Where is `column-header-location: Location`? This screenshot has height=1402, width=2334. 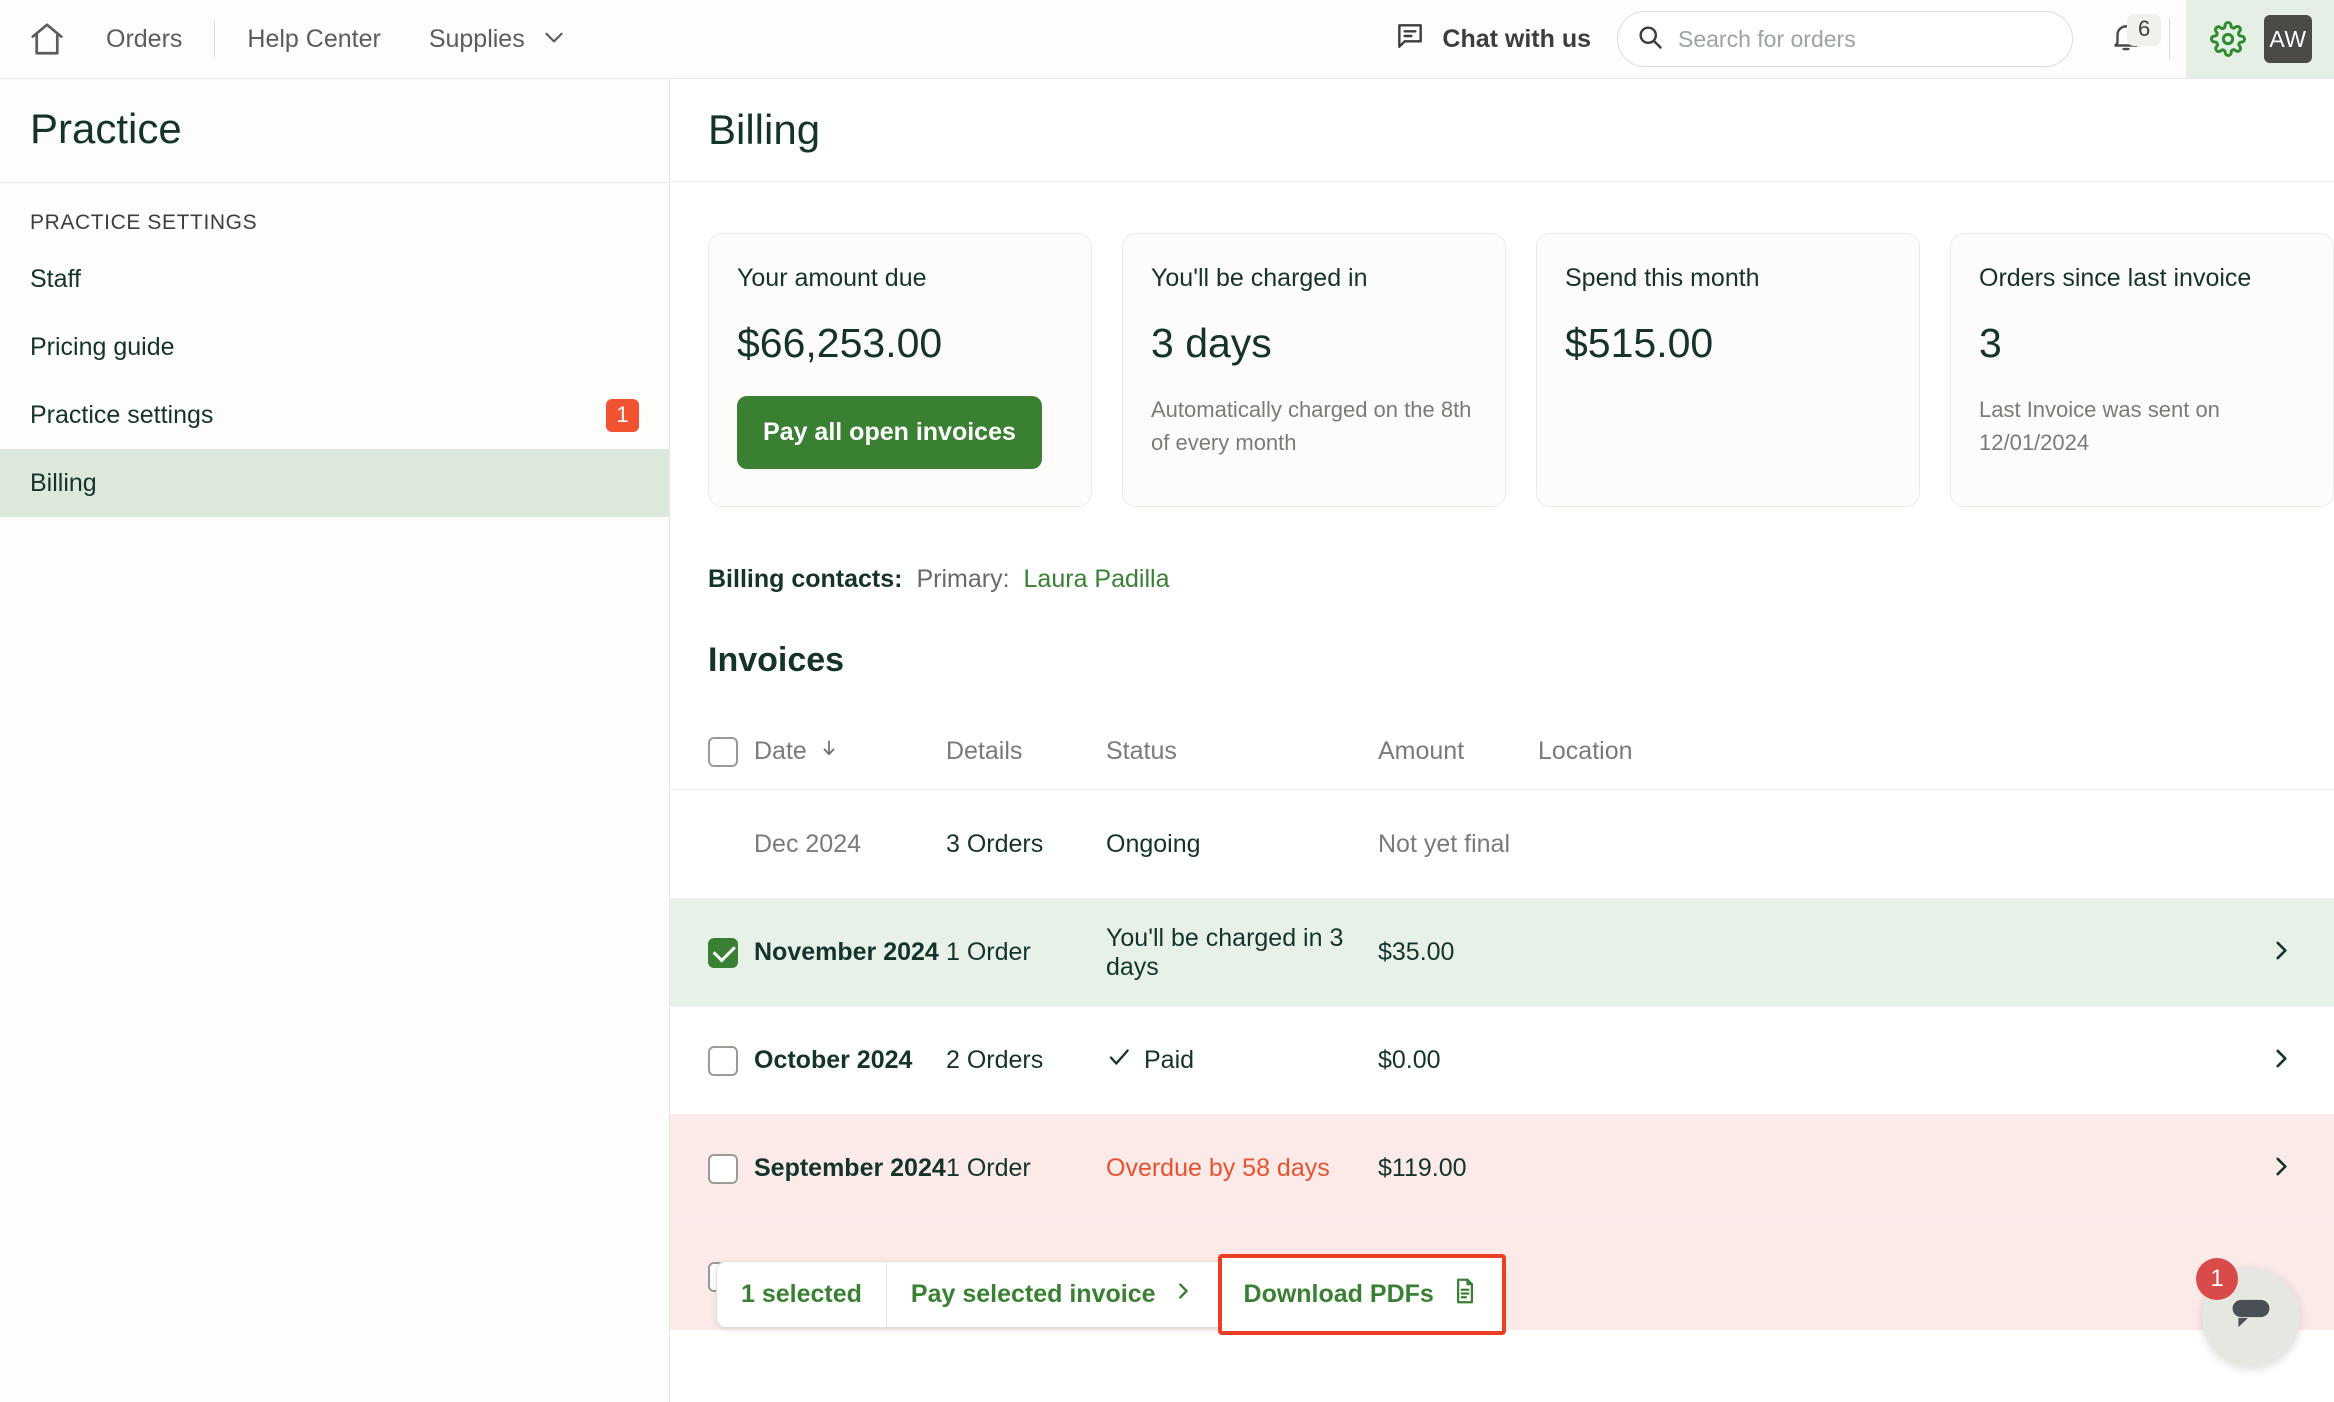
column-header-location: Location is located at coordinates (1585, 751).